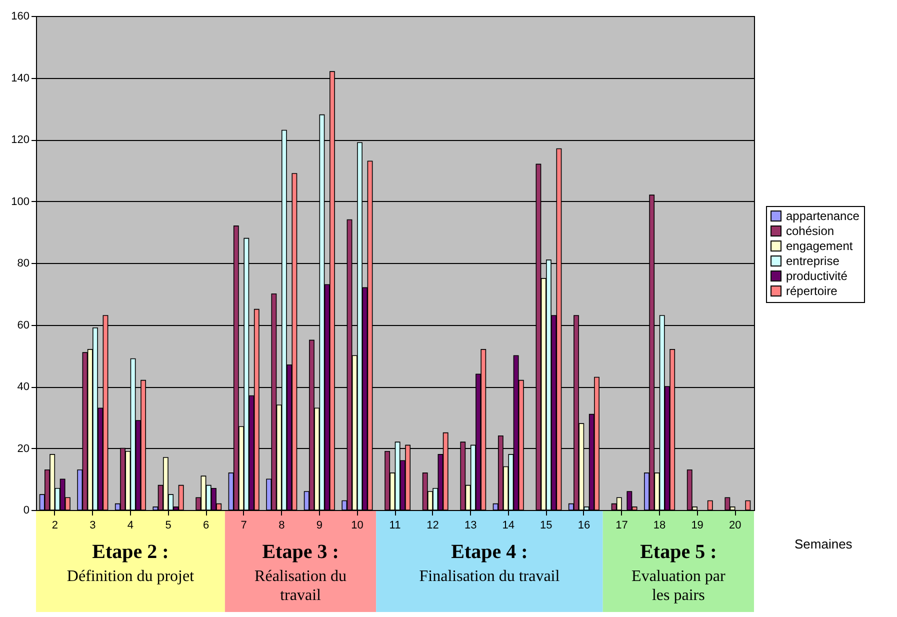 The image size is (897, 617). I want to click on x-tick-label: 4, so click(130, 526).